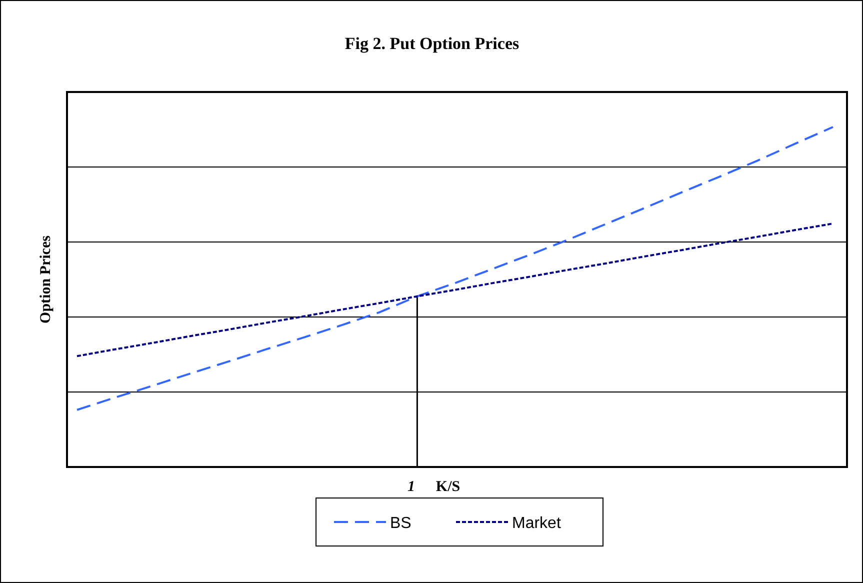  I want to click on x-axis-title: K/S, so click(448, 487).